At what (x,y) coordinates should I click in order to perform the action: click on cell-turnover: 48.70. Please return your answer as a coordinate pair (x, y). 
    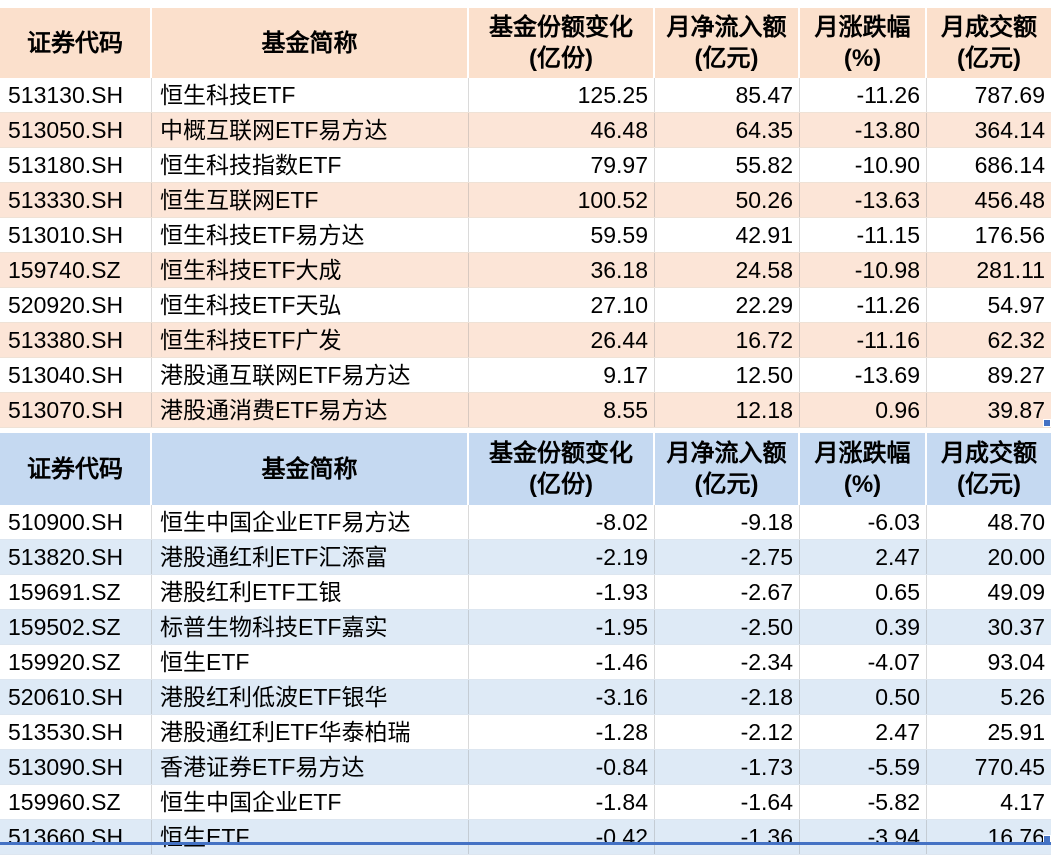
    Looking at the image, I should click on (1016, 521).